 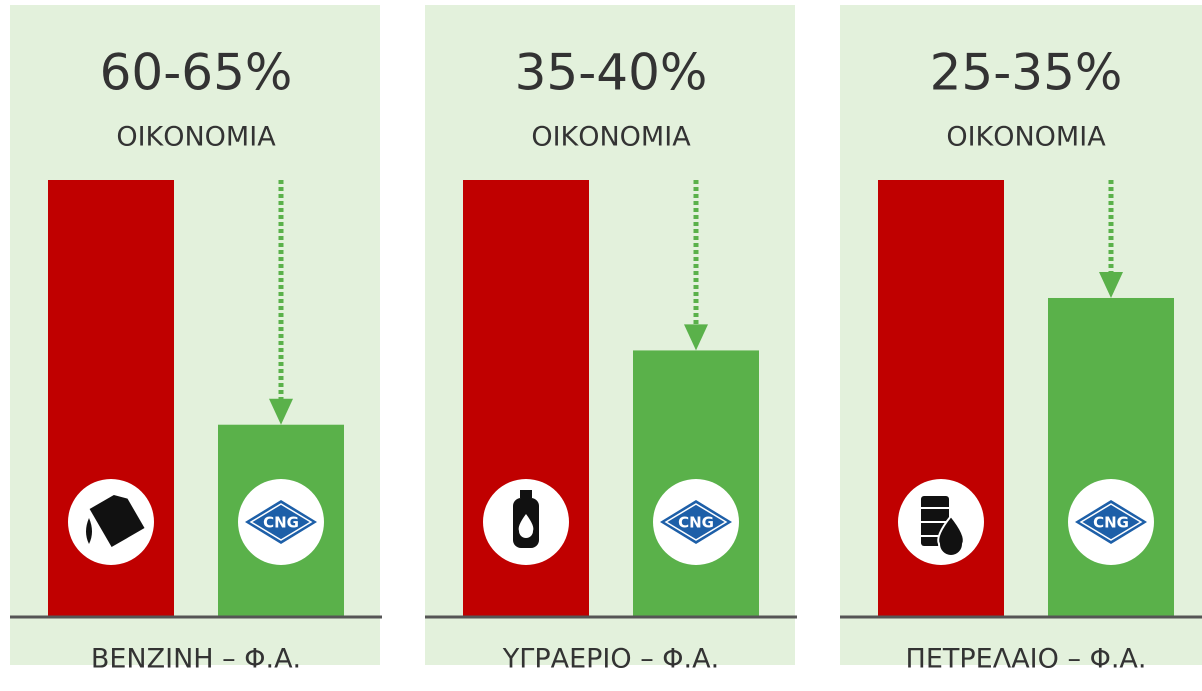 What do you see at coordinates (611, 73) in the screenshot?
I see `panel-title: 35-40%` at bounding box center [611, 73].